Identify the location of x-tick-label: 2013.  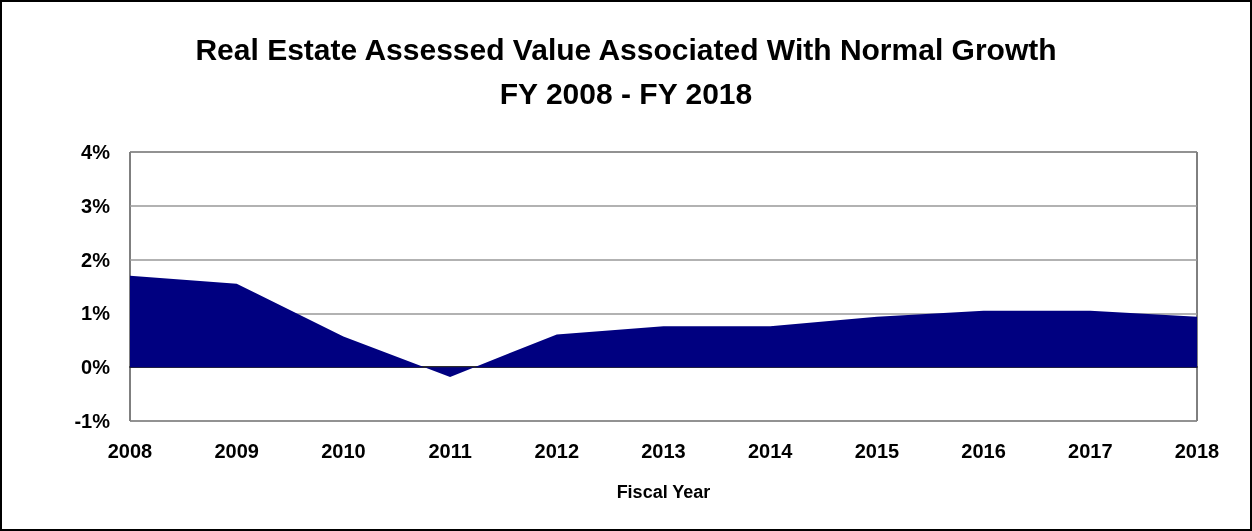
(663, 451).